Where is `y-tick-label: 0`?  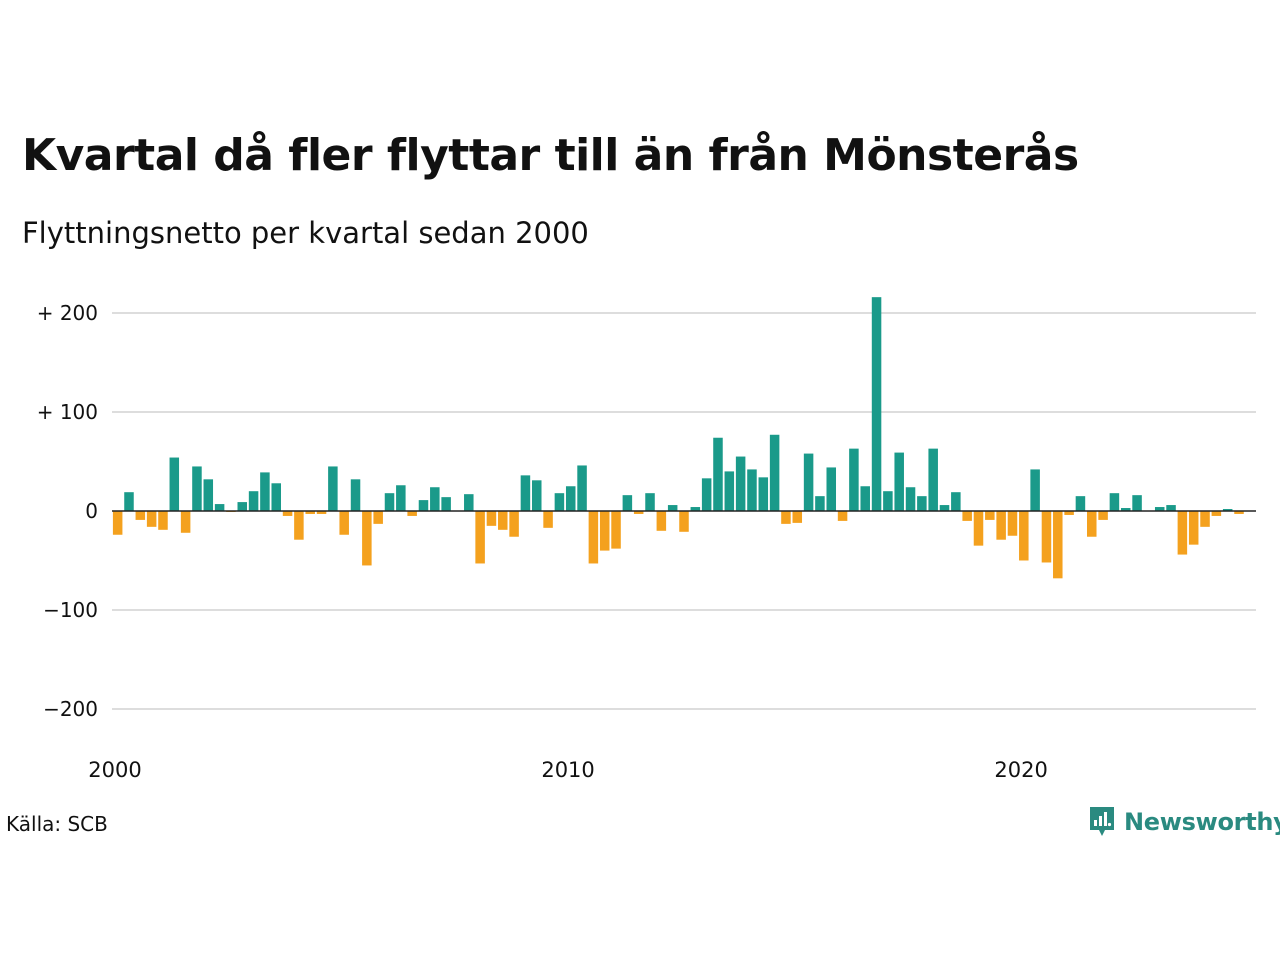 y-tick-label: 0 is located at coordinates (91, 511).